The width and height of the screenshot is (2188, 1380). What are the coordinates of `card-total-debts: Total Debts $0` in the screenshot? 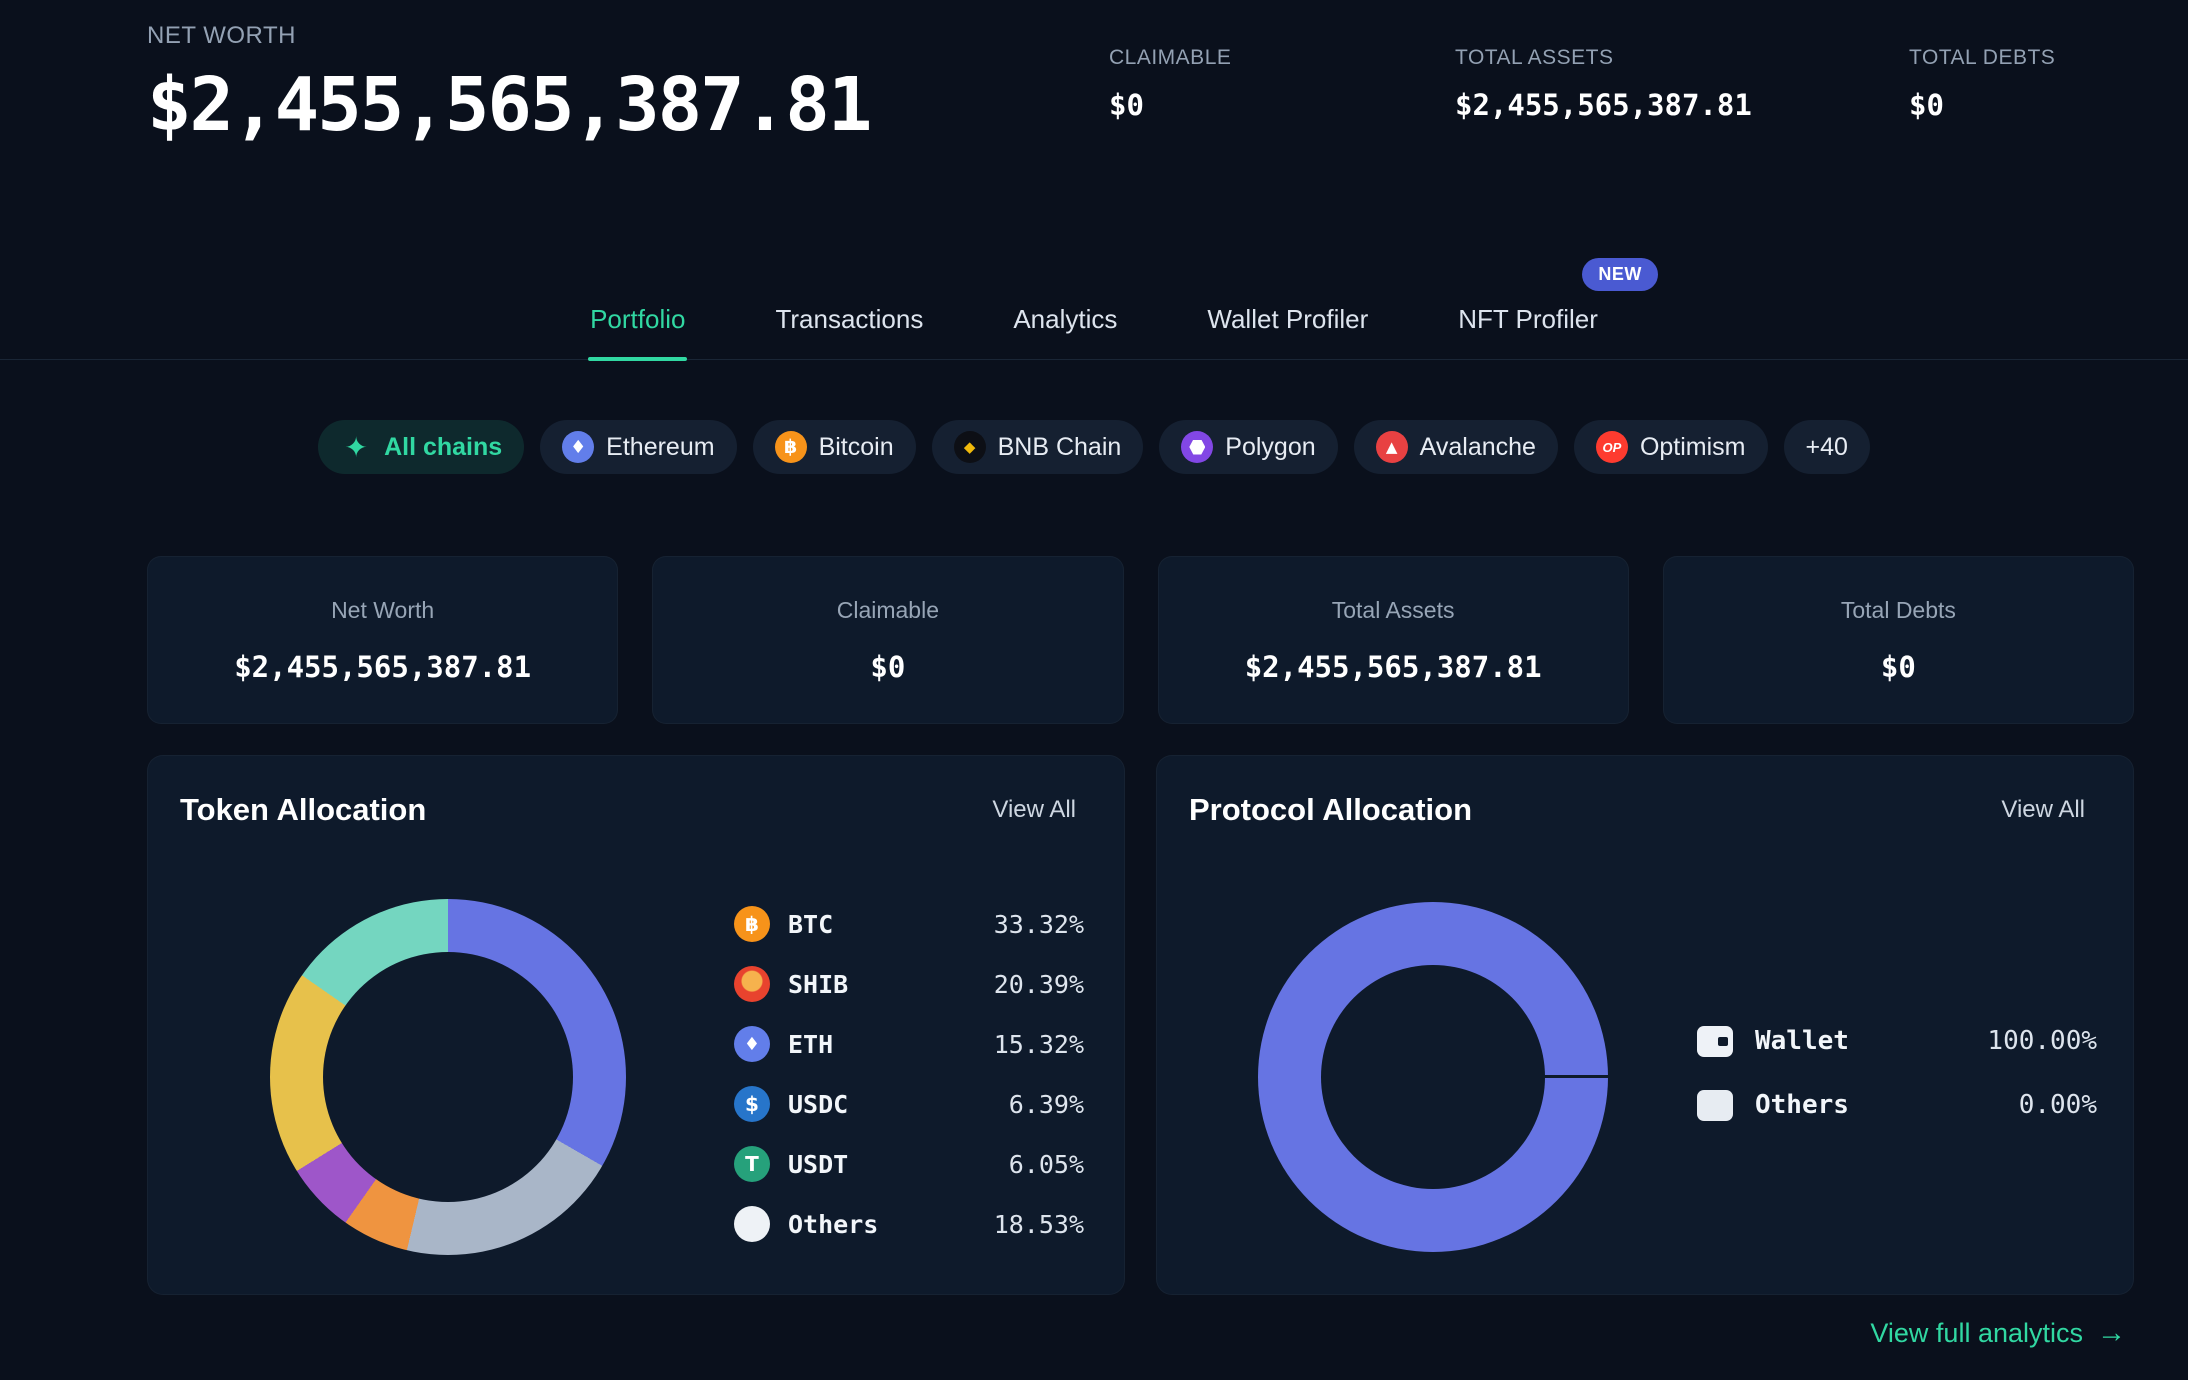 It's located at (1898, 640).